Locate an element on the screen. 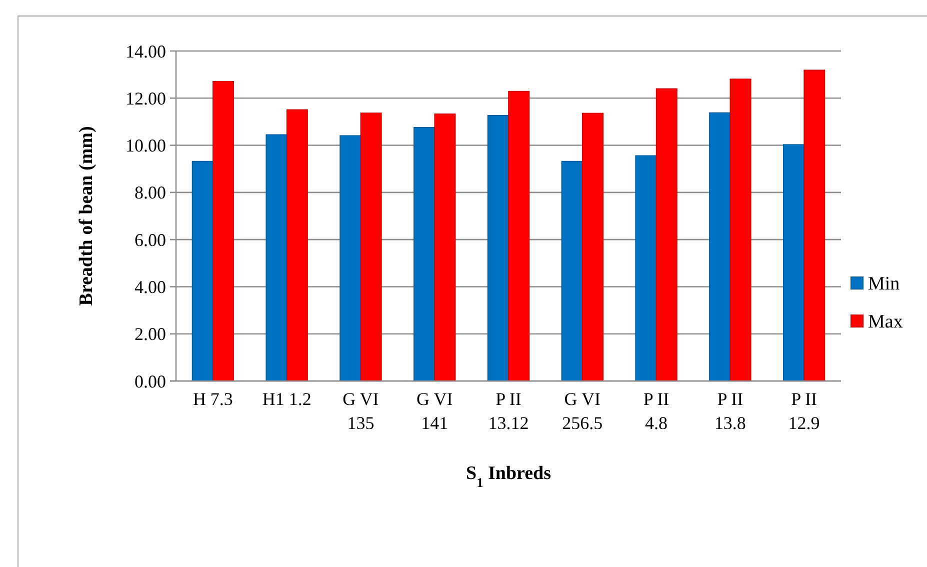  x-tick-label: P II 13.12 is located at coordinates (508, 411).